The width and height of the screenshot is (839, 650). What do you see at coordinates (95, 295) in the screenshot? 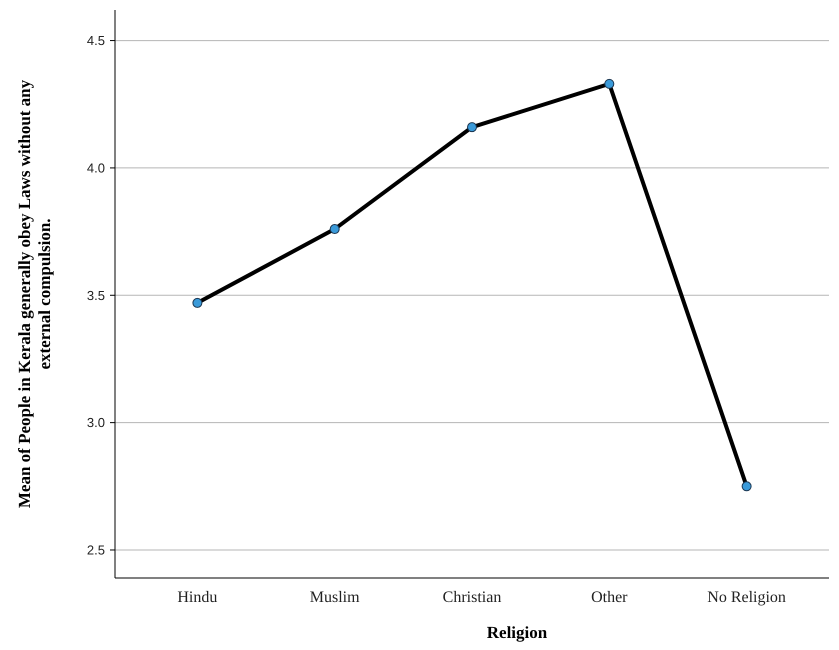
I see `y-tick-label: 3.5` at bounding box center [95, 295].